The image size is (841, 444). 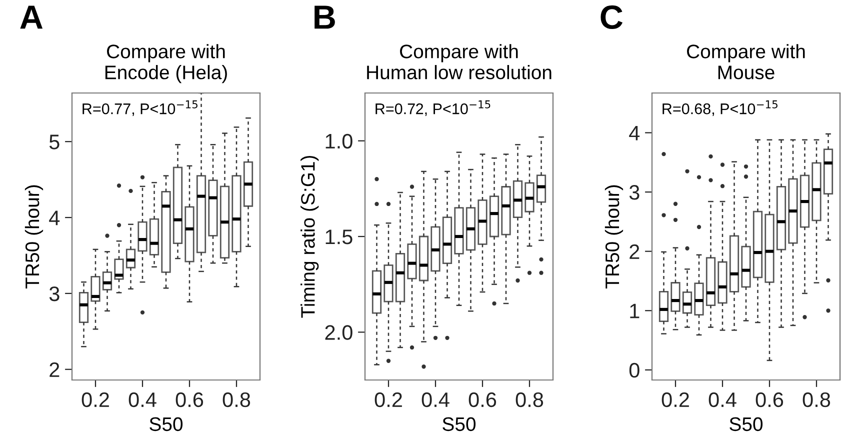 What do you see at coordinates (746, 62) in the screenshot?
I see `chart-title: Compare with Mouse` at bounding box center [746, 62].